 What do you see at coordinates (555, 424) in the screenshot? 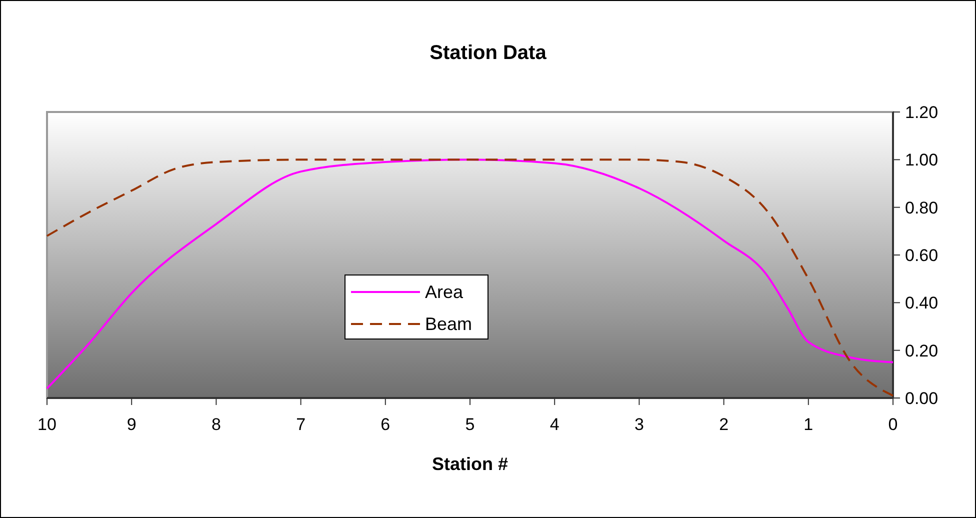
I see `x-tick-label: 4` at bounding box center [555, 424].